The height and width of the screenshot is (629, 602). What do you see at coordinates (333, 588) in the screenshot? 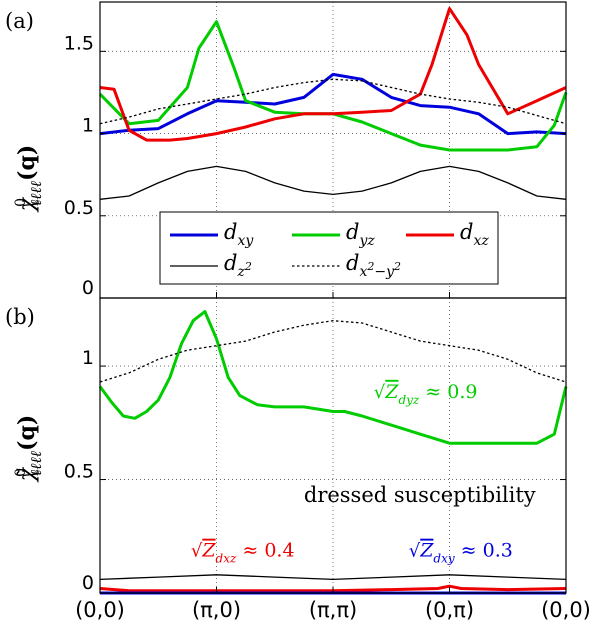
I see `series-line-dxz` at bounding box center [333, 588].